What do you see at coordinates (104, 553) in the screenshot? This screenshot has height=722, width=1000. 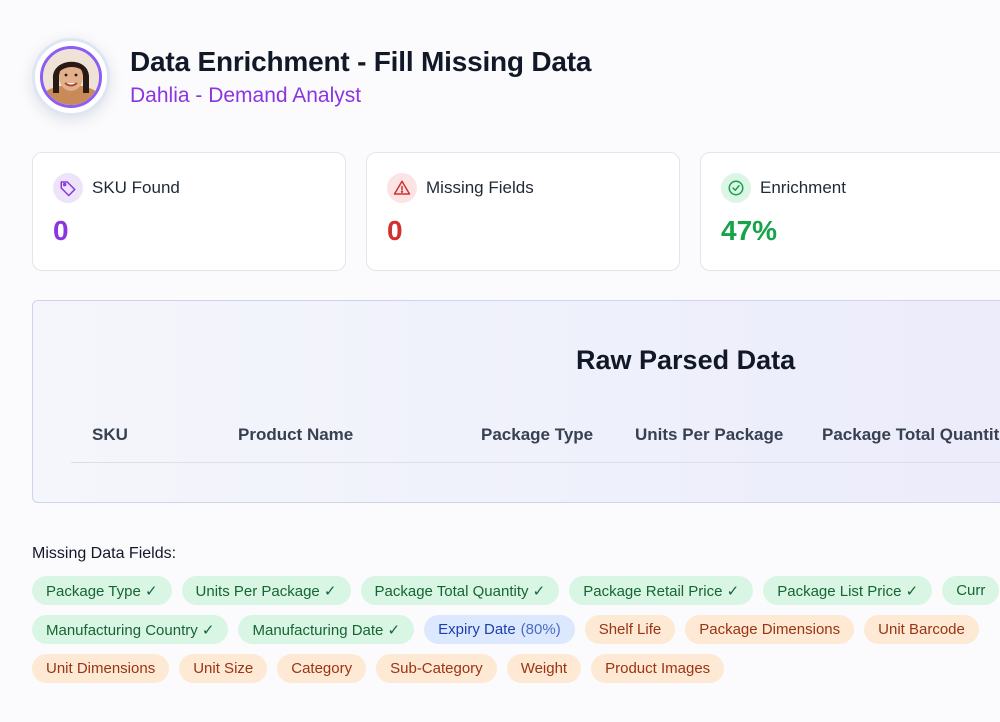 I see `missing-fields-label: Missing Data Fields:` at bounding box center [104, 553].